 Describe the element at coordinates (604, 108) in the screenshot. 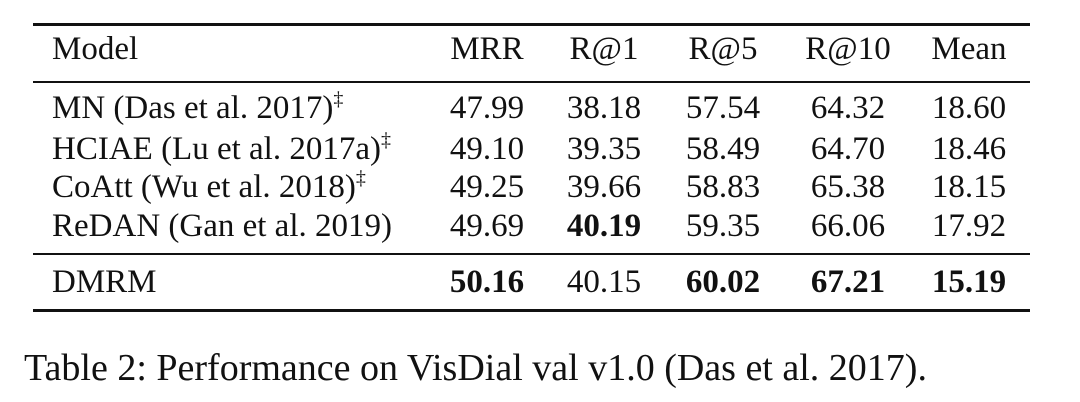

I see `r1-cell: 38.18` at that location.